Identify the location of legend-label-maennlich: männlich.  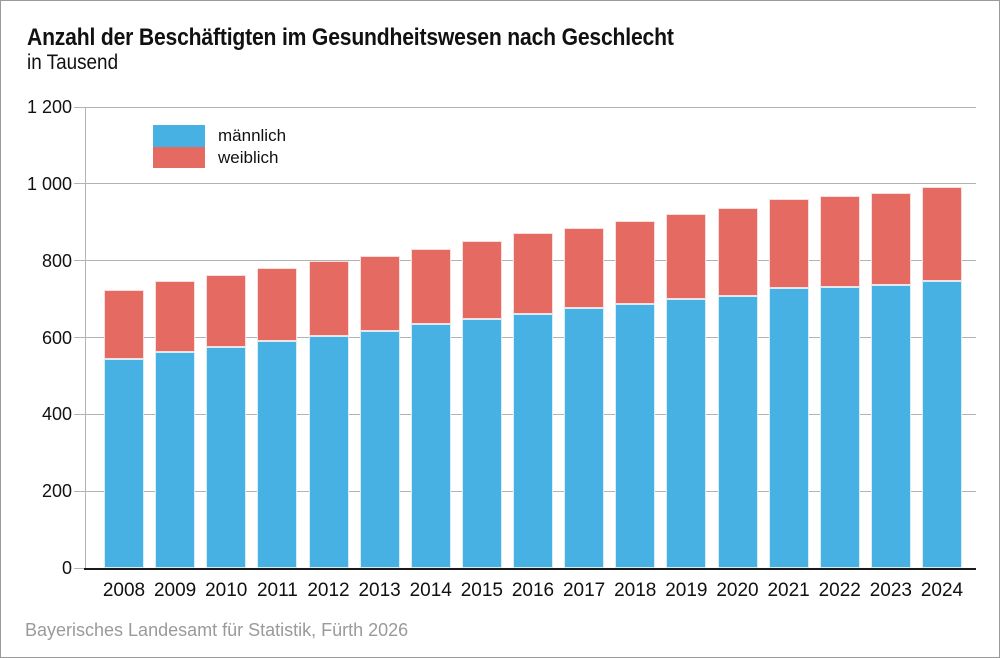
(252, 135).